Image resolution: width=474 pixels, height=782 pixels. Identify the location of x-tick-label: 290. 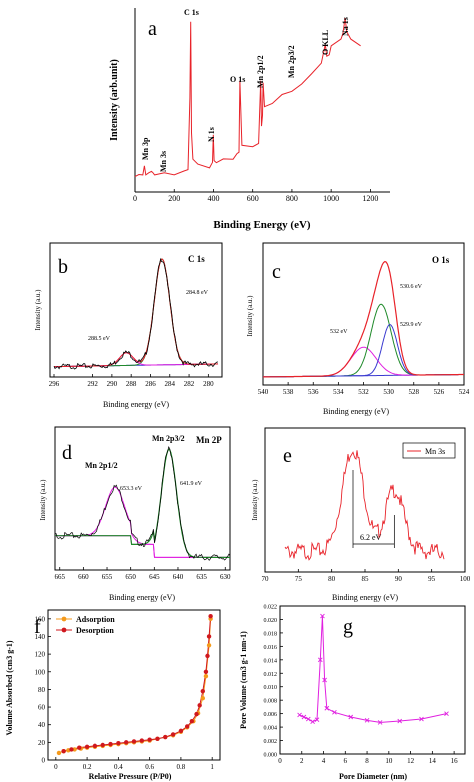
(112, 384).